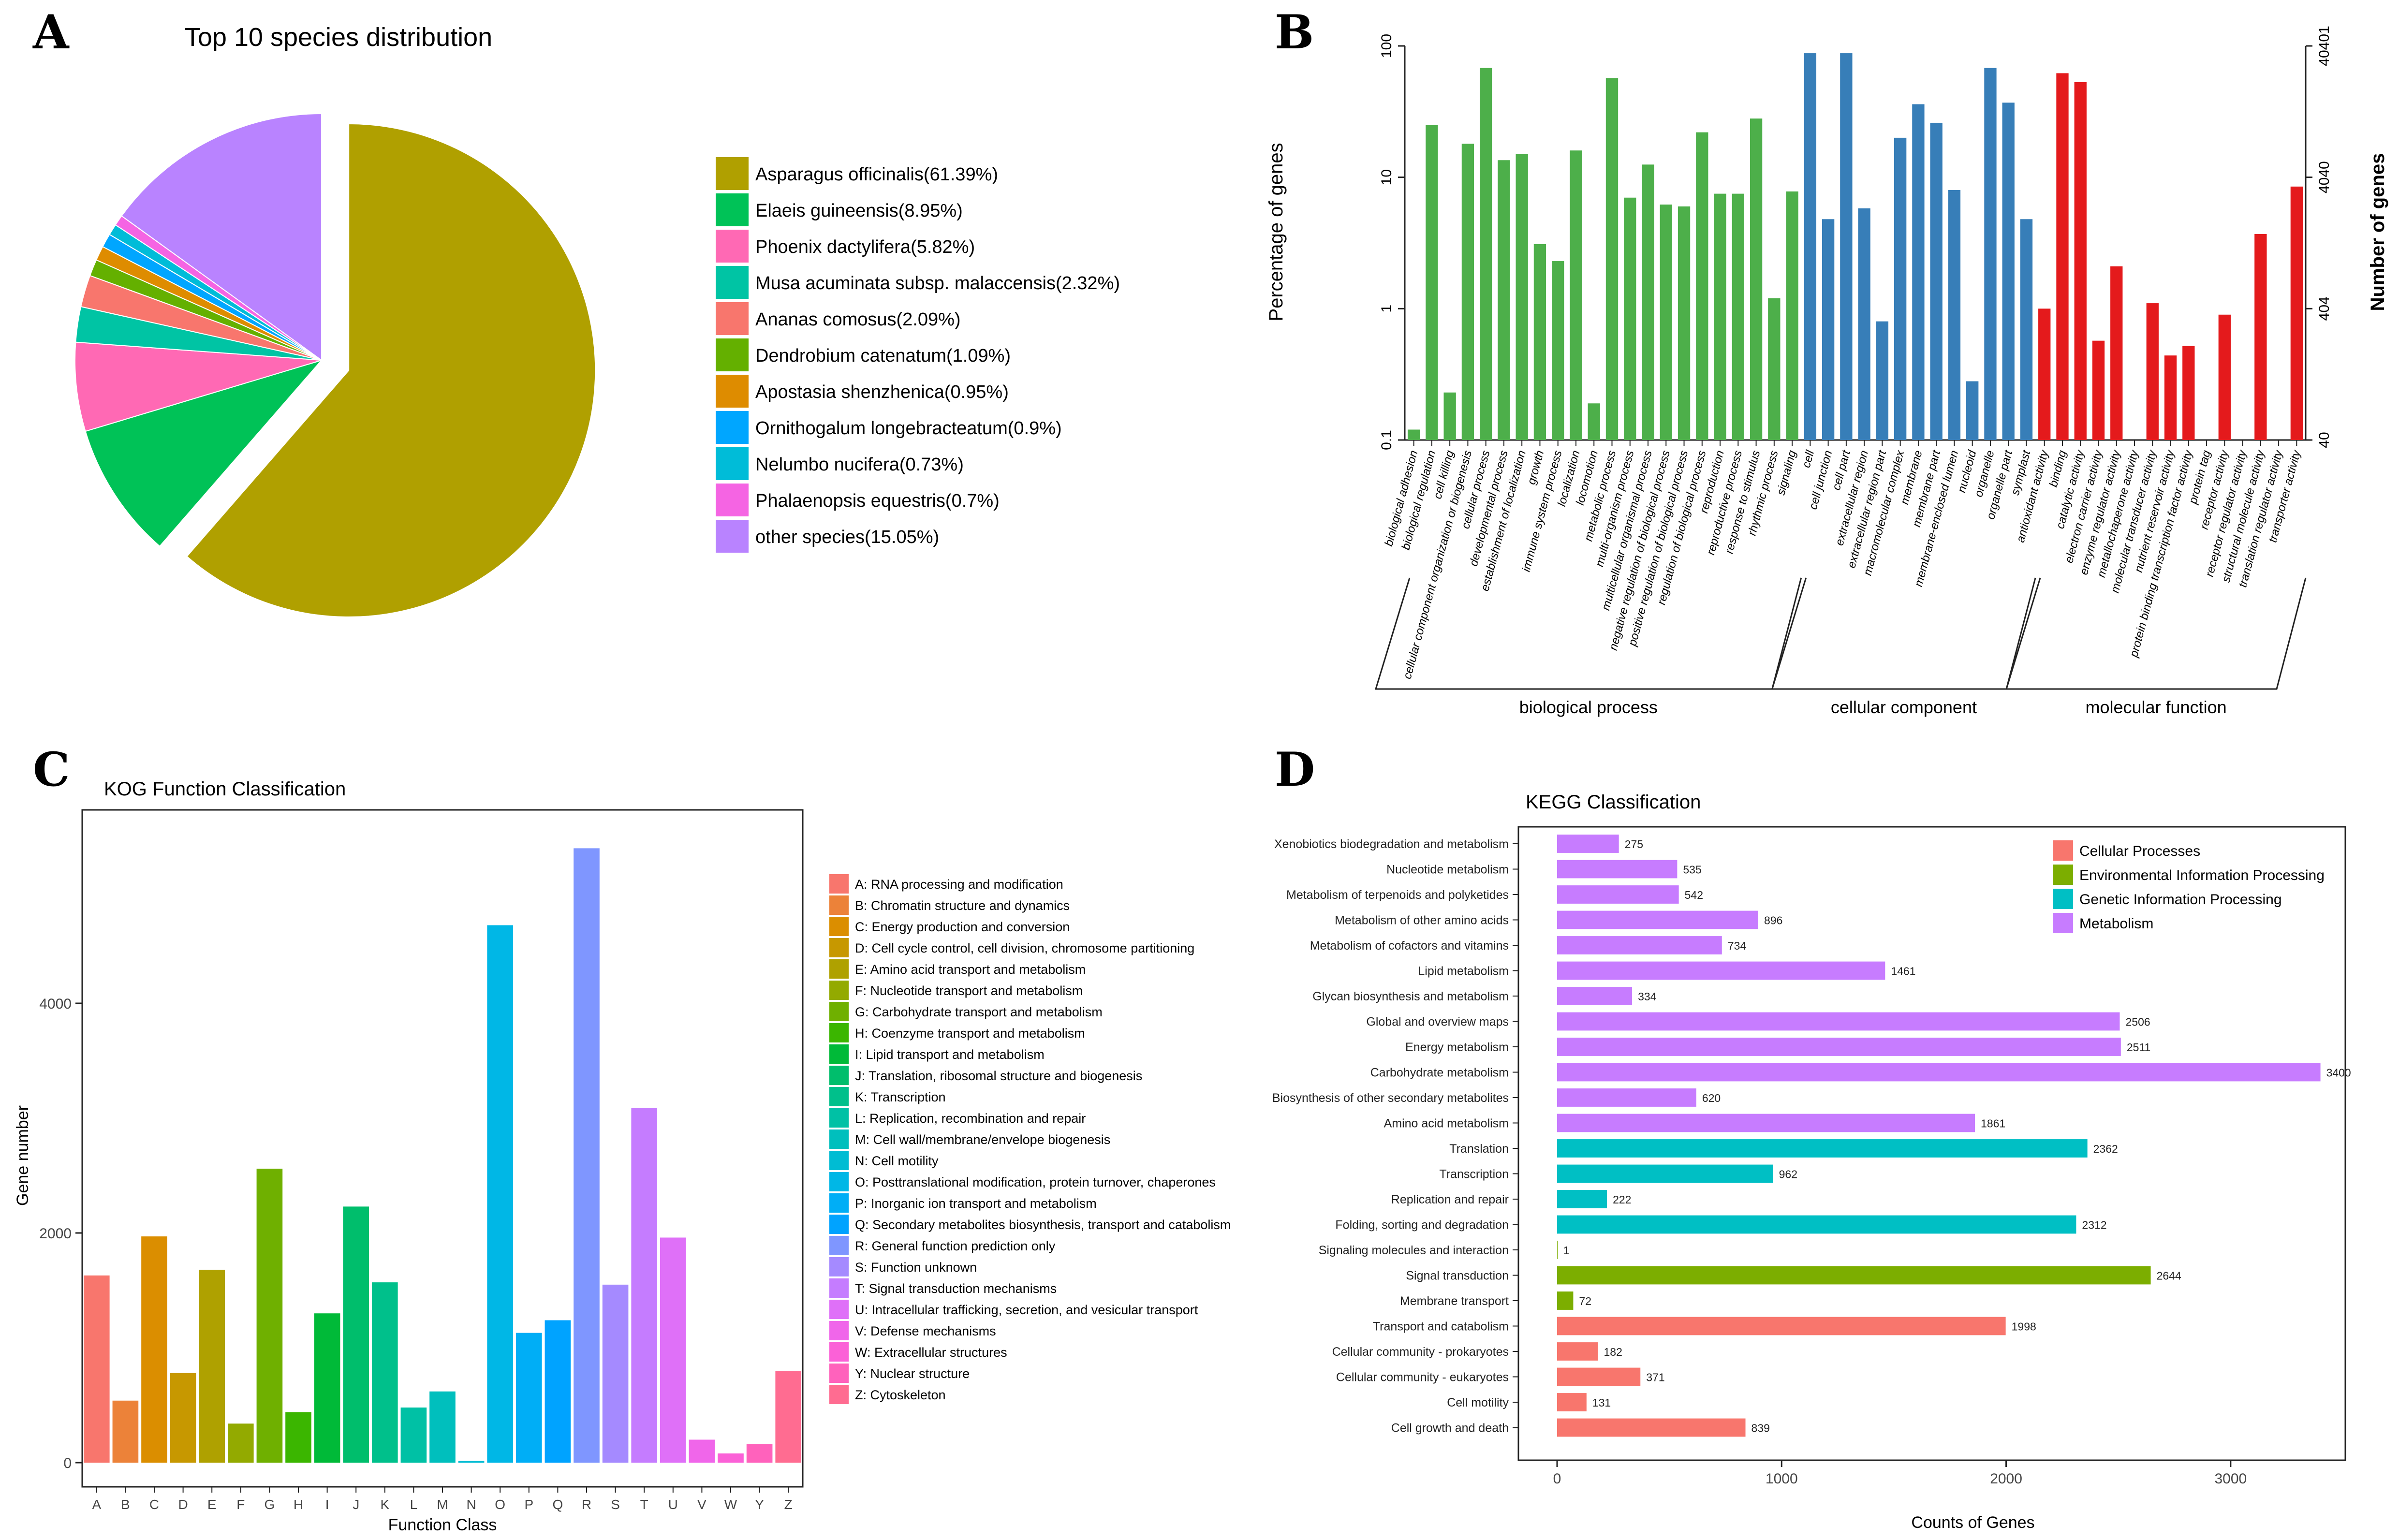 The width and height of the screenshot is (2399, 1540). What do you see at coordinates (876, 175) in the screenshot?
I see `legend-label: Asparagus officinalis(61.39%)` at bounding box center [876, 175].